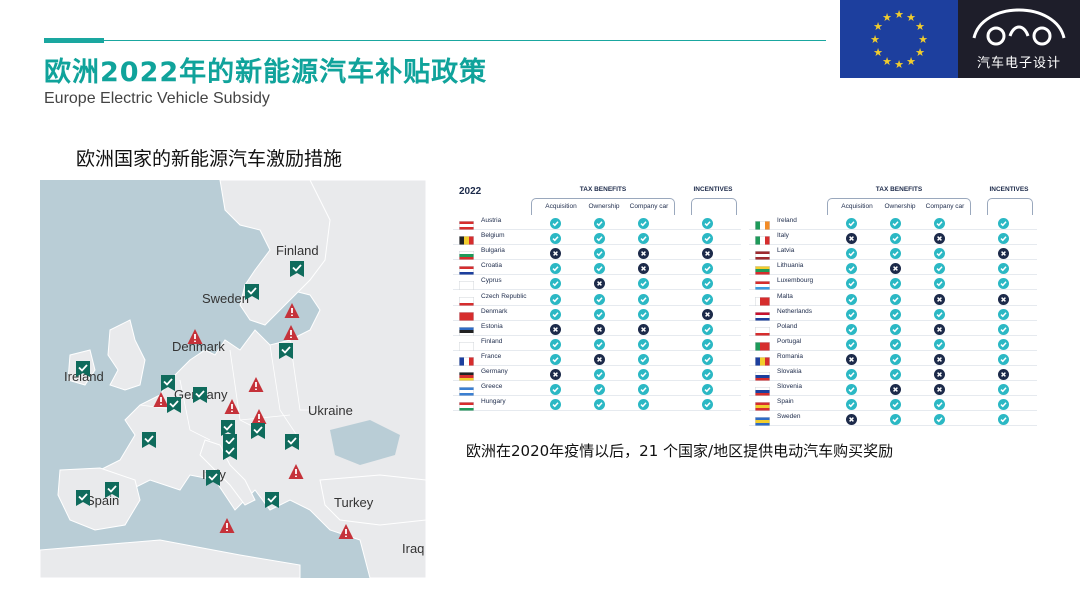 Image resolution: width=1080 pixels, height=608 pixels. Describe the element at coordinates (789, 387) in the screenshot. I see `country-name: Slovenia` at that location.